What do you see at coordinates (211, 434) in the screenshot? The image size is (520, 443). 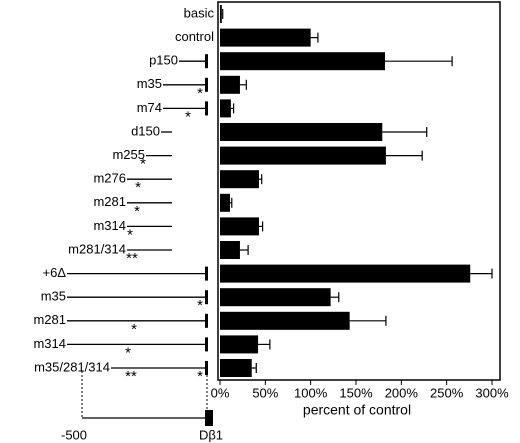 I see `map-label: Dβ1` at bounding box center [211, 434].